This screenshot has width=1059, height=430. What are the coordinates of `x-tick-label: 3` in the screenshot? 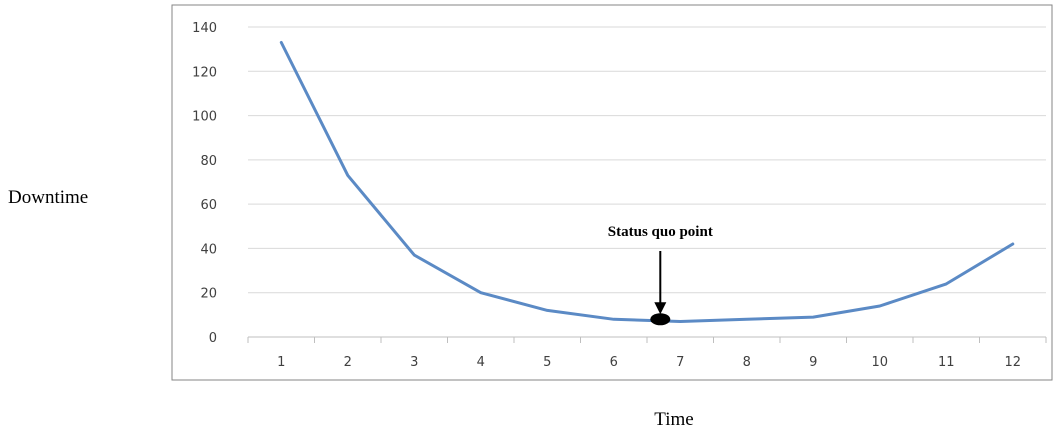 It's located at (414, 362).